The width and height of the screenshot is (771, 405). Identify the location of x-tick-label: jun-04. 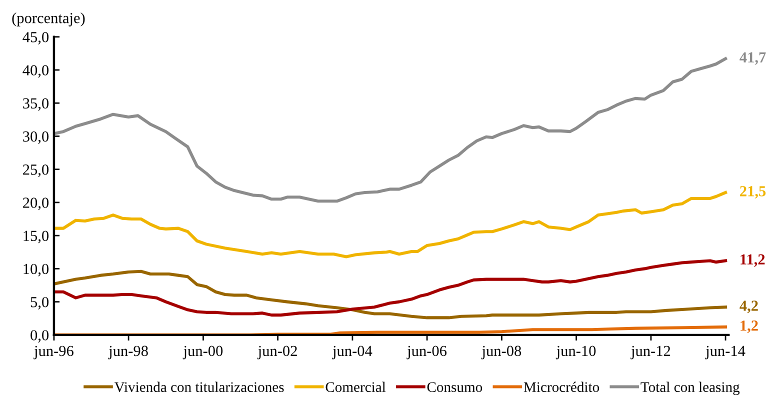
(352, 353).